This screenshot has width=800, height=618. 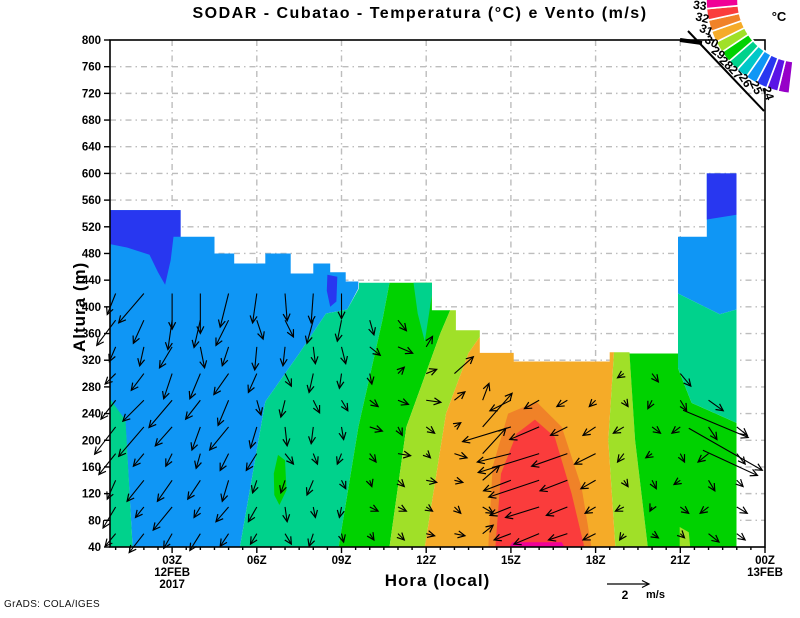 I want to click on temp-band-blue-cap, so click(x=145, y=247).